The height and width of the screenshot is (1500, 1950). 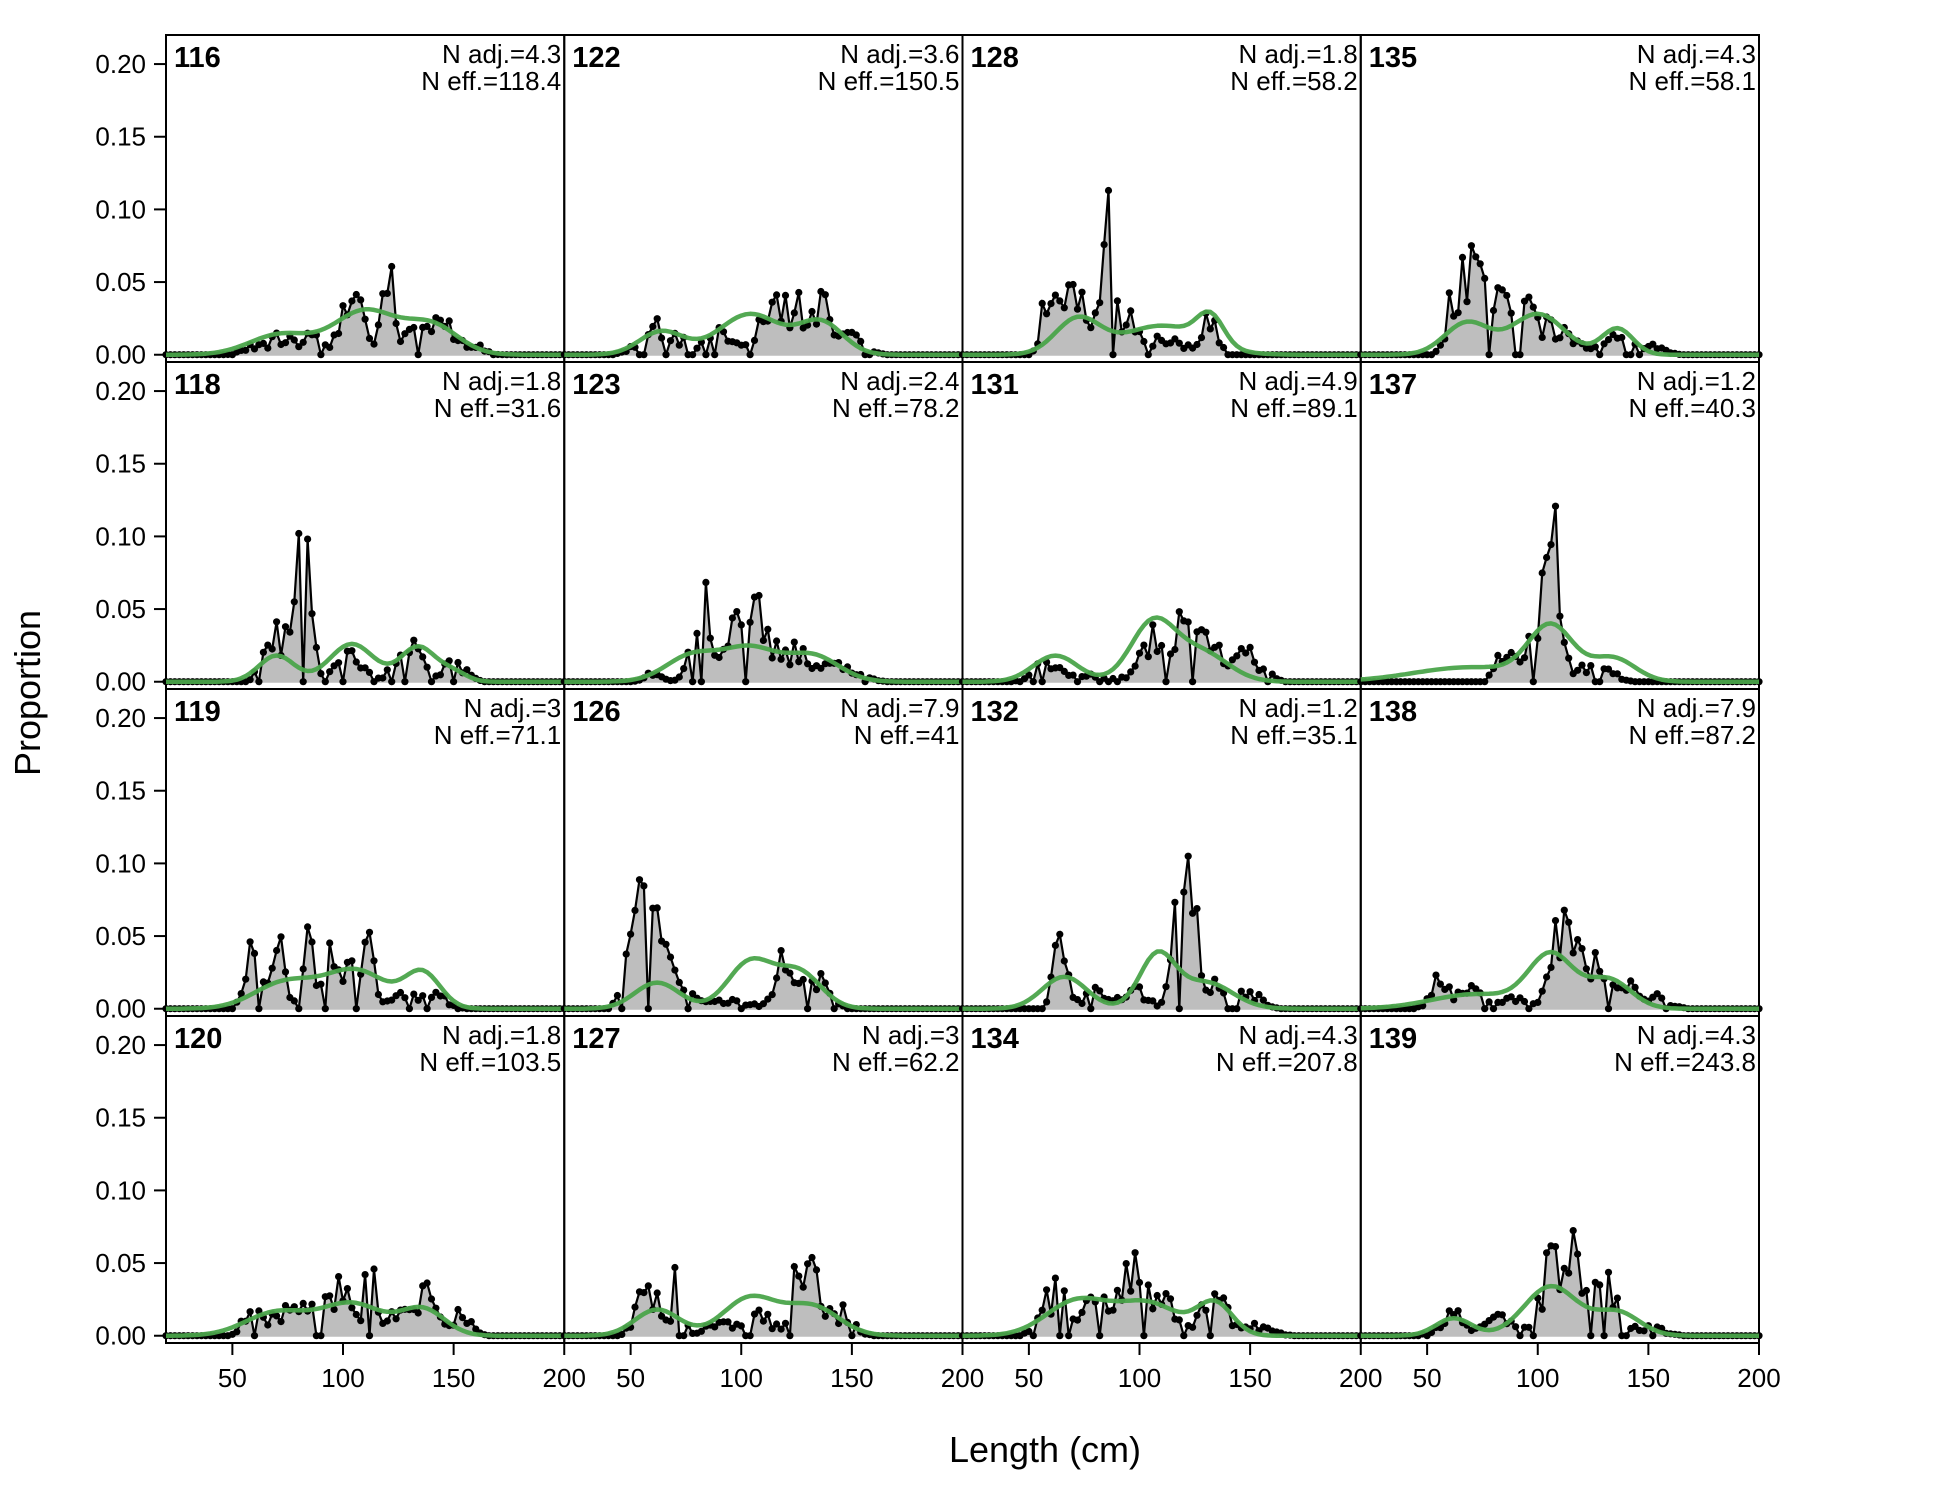 What do you see at coordinates (763, 852) in the screenshot?
I see `panel-126: 126 N adj.=7.9N eff.=41` at bounding box center [763, 852].